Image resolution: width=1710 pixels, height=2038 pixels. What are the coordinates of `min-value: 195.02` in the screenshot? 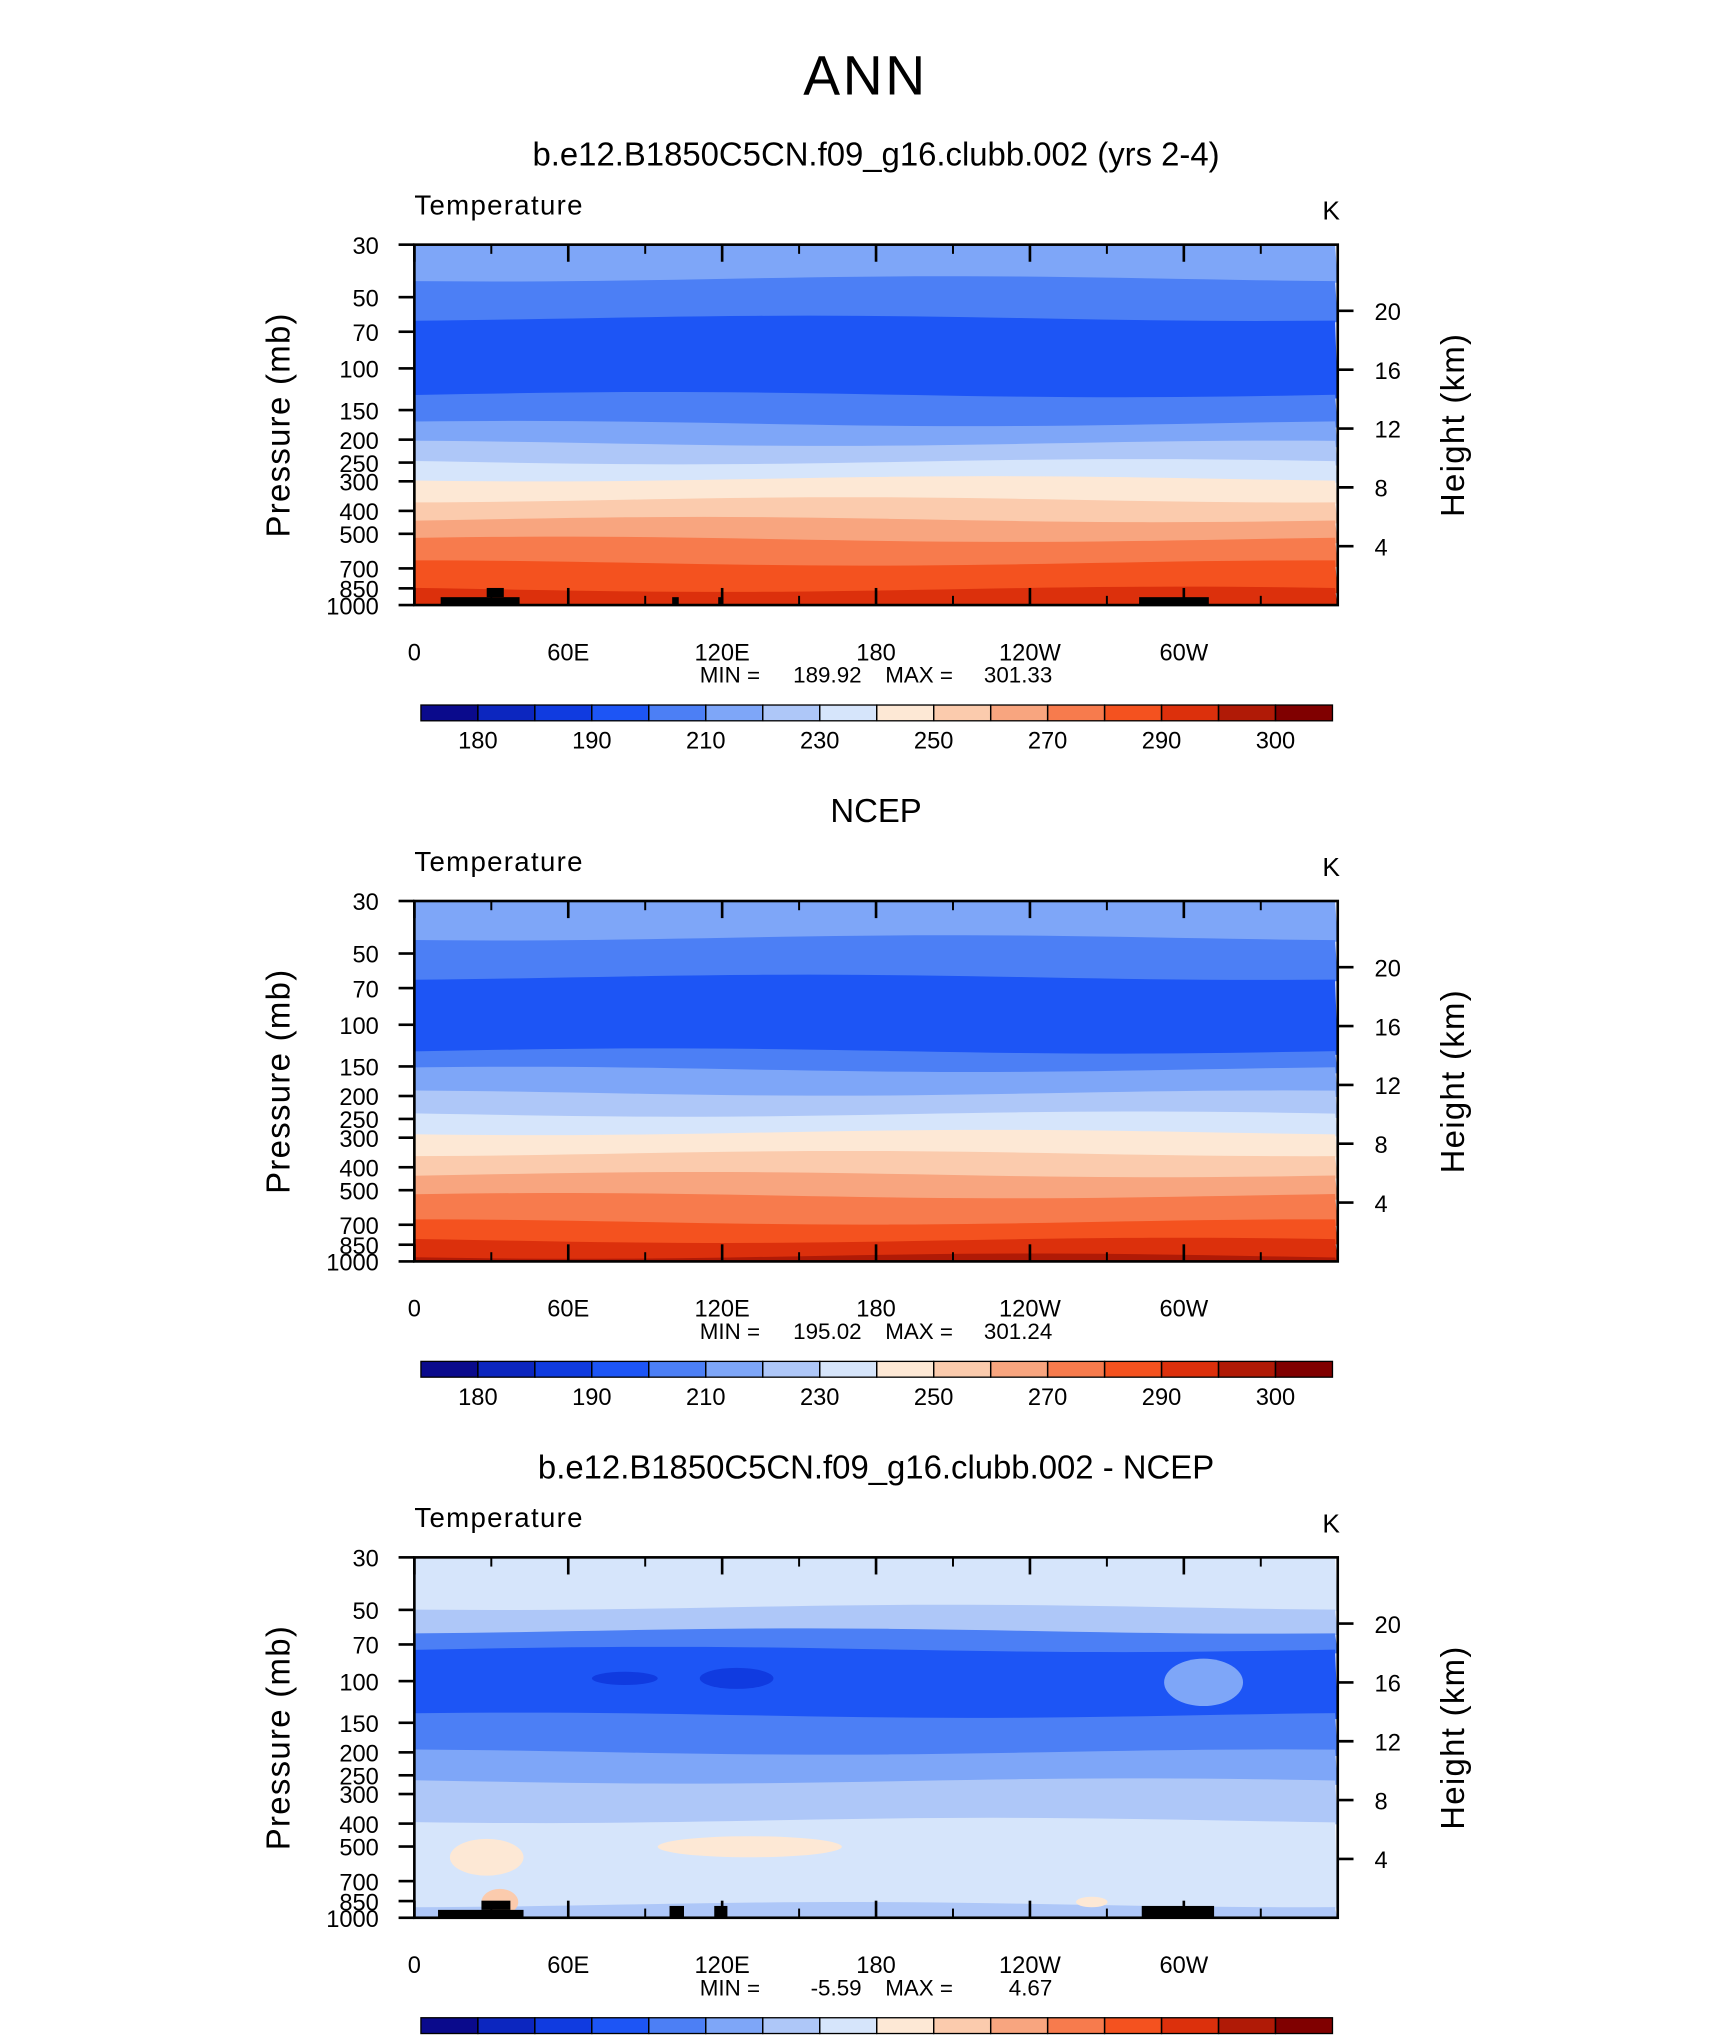 It's located at (827, 1331).